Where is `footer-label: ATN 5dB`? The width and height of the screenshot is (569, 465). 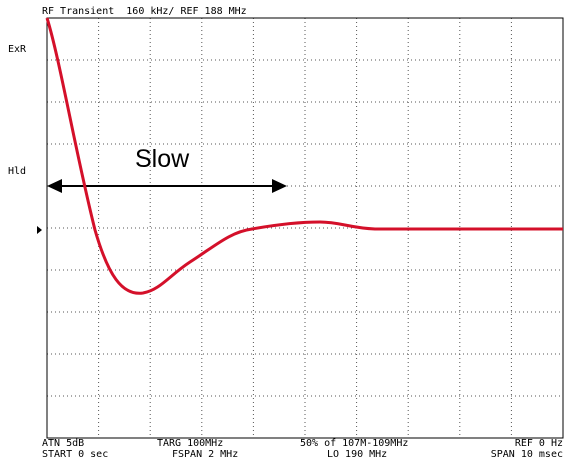 footer-label: ATN 5dB is located at coordinates (63, 443).